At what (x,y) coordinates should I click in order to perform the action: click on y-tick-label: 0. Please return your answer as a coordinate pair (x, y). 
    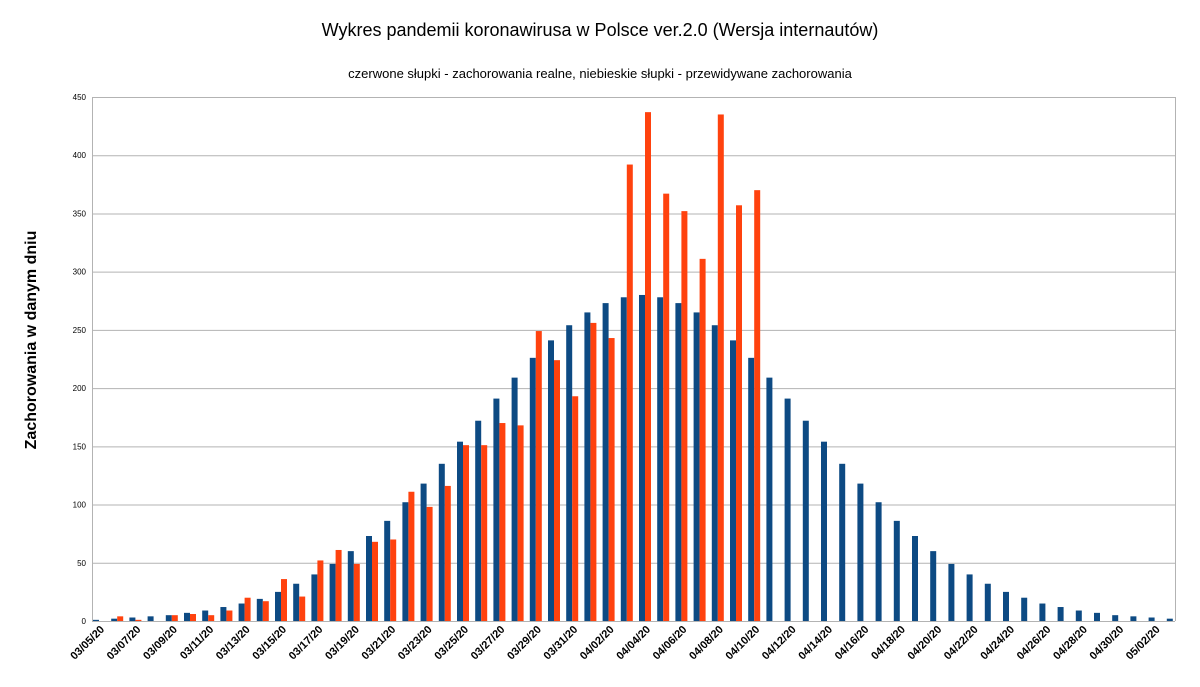
    Looking at the image, I should click on (84, 621).